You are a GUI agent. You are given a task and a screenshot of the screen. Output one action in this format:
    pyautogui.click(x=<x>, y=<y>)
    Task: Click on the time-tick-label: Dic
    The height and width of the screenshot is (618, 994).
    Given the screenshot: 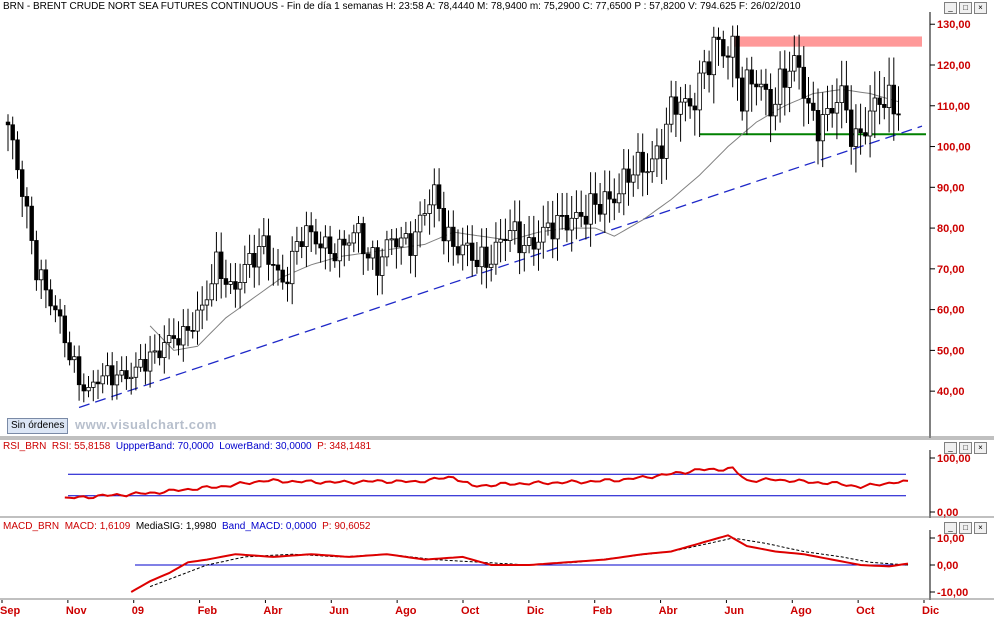 What is the action you would take?
    pyautogui.click(x=930, y=611)
    